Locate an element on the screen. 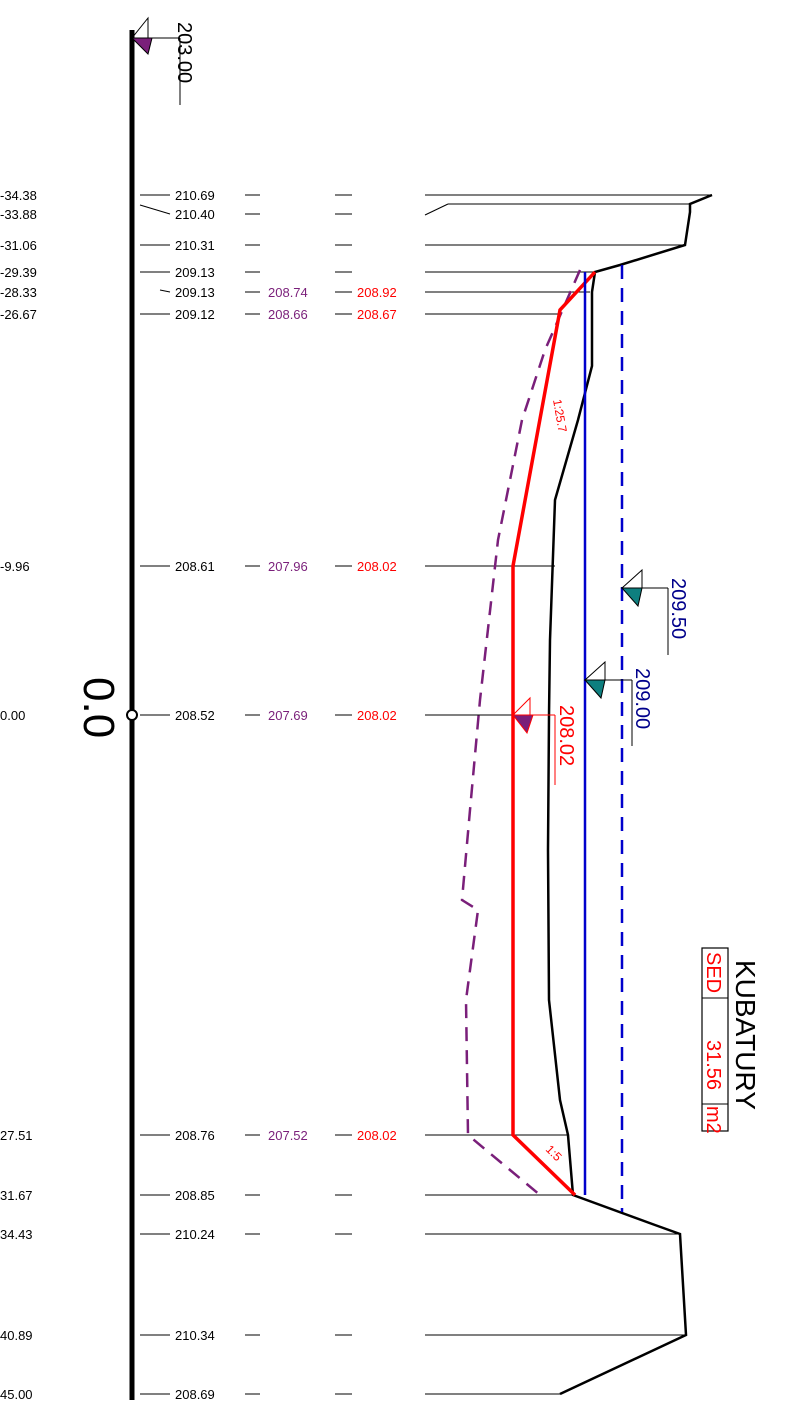 The image size is (793, 1418). row-station: 27.51 is located at coordinates (16, 1135).